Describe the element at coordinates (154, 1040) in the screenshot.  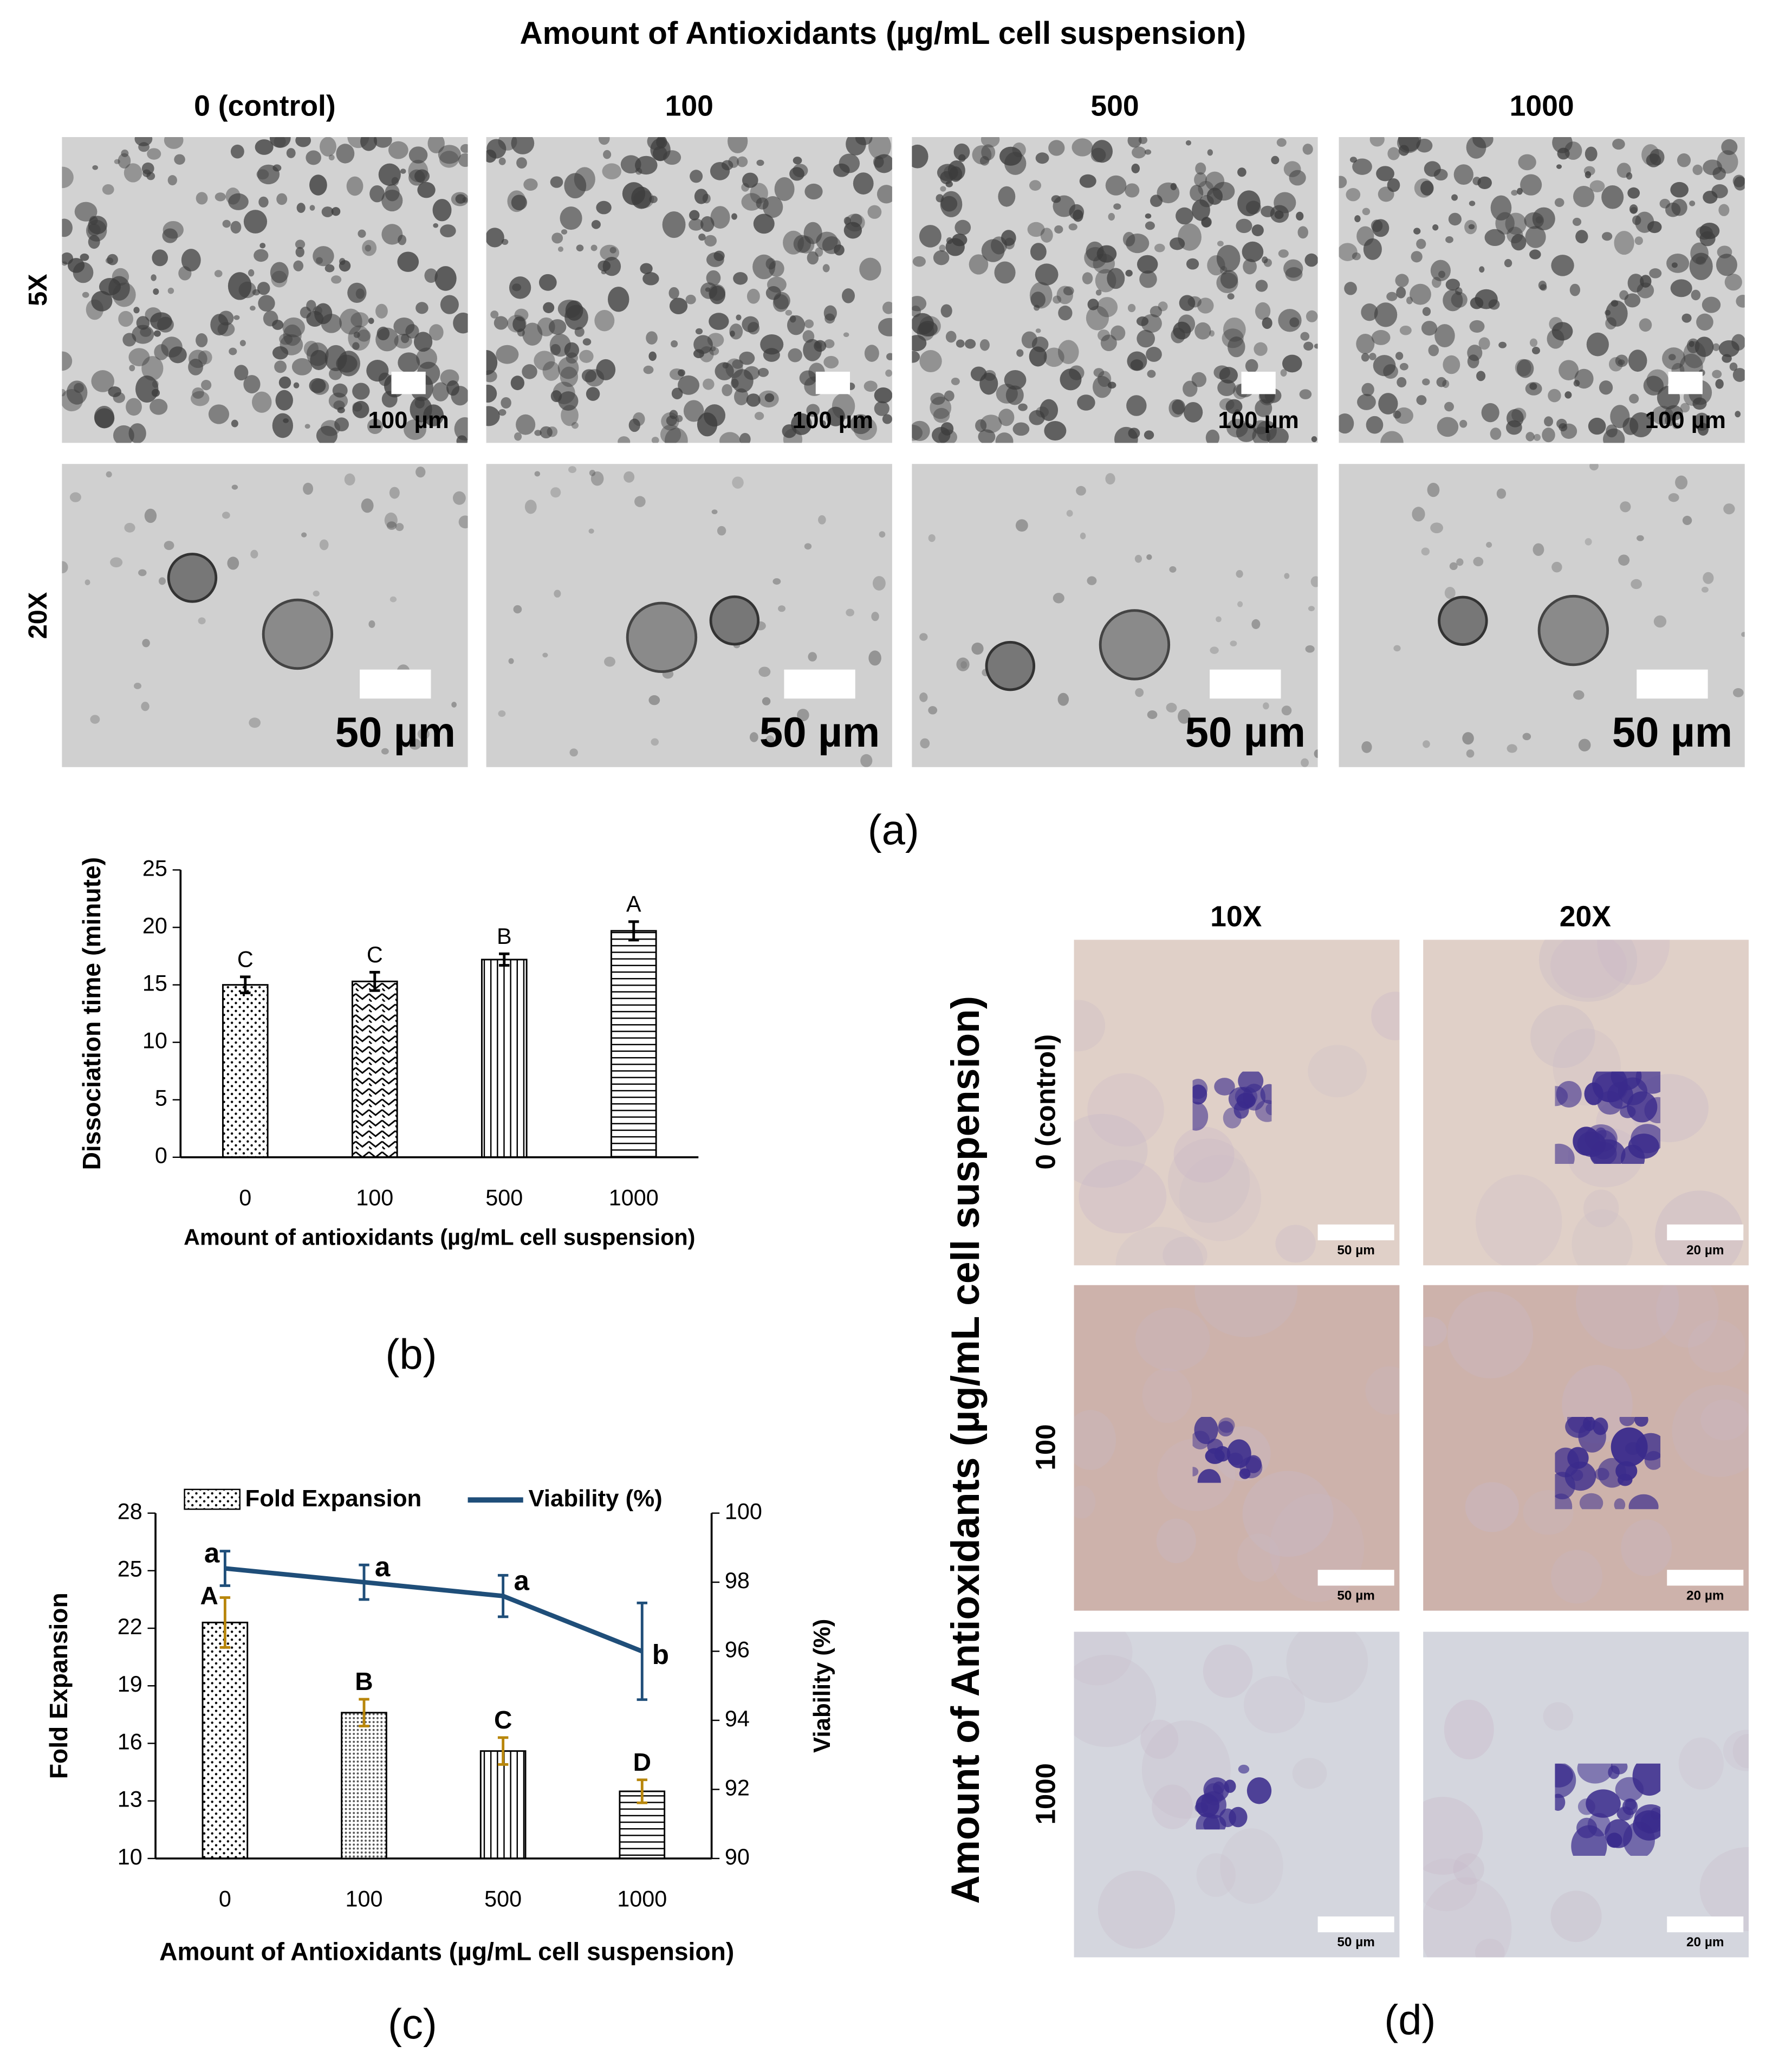
I see `y-tick-label: 10` at that location.